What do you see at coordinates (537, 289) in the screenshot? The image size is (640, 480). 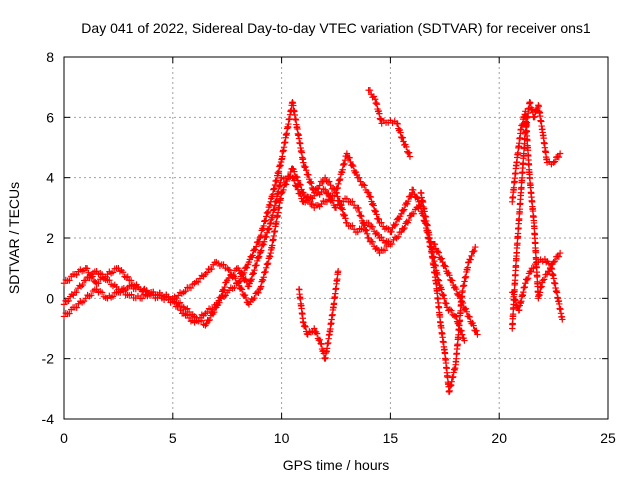 I see `series-track-k` at bounding box center [537, 289].